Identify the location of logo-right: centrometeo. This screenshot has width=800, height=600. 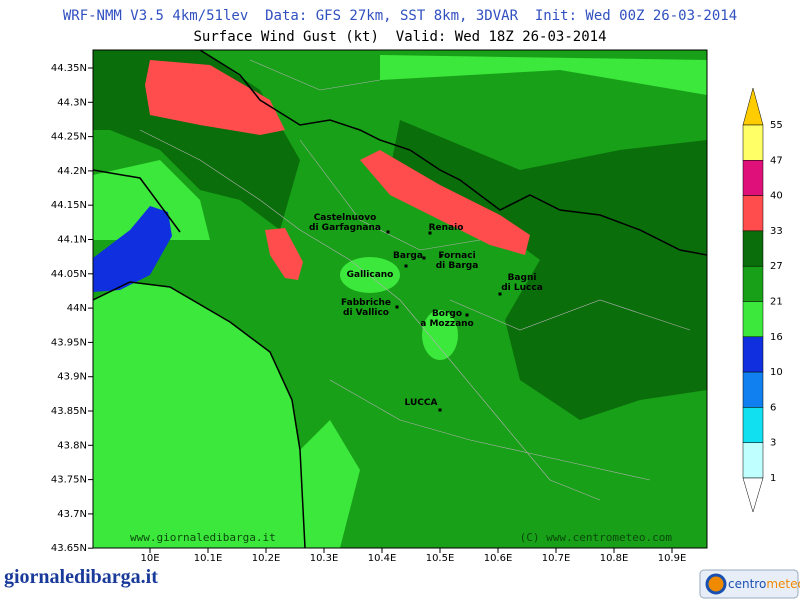
(749, 584).